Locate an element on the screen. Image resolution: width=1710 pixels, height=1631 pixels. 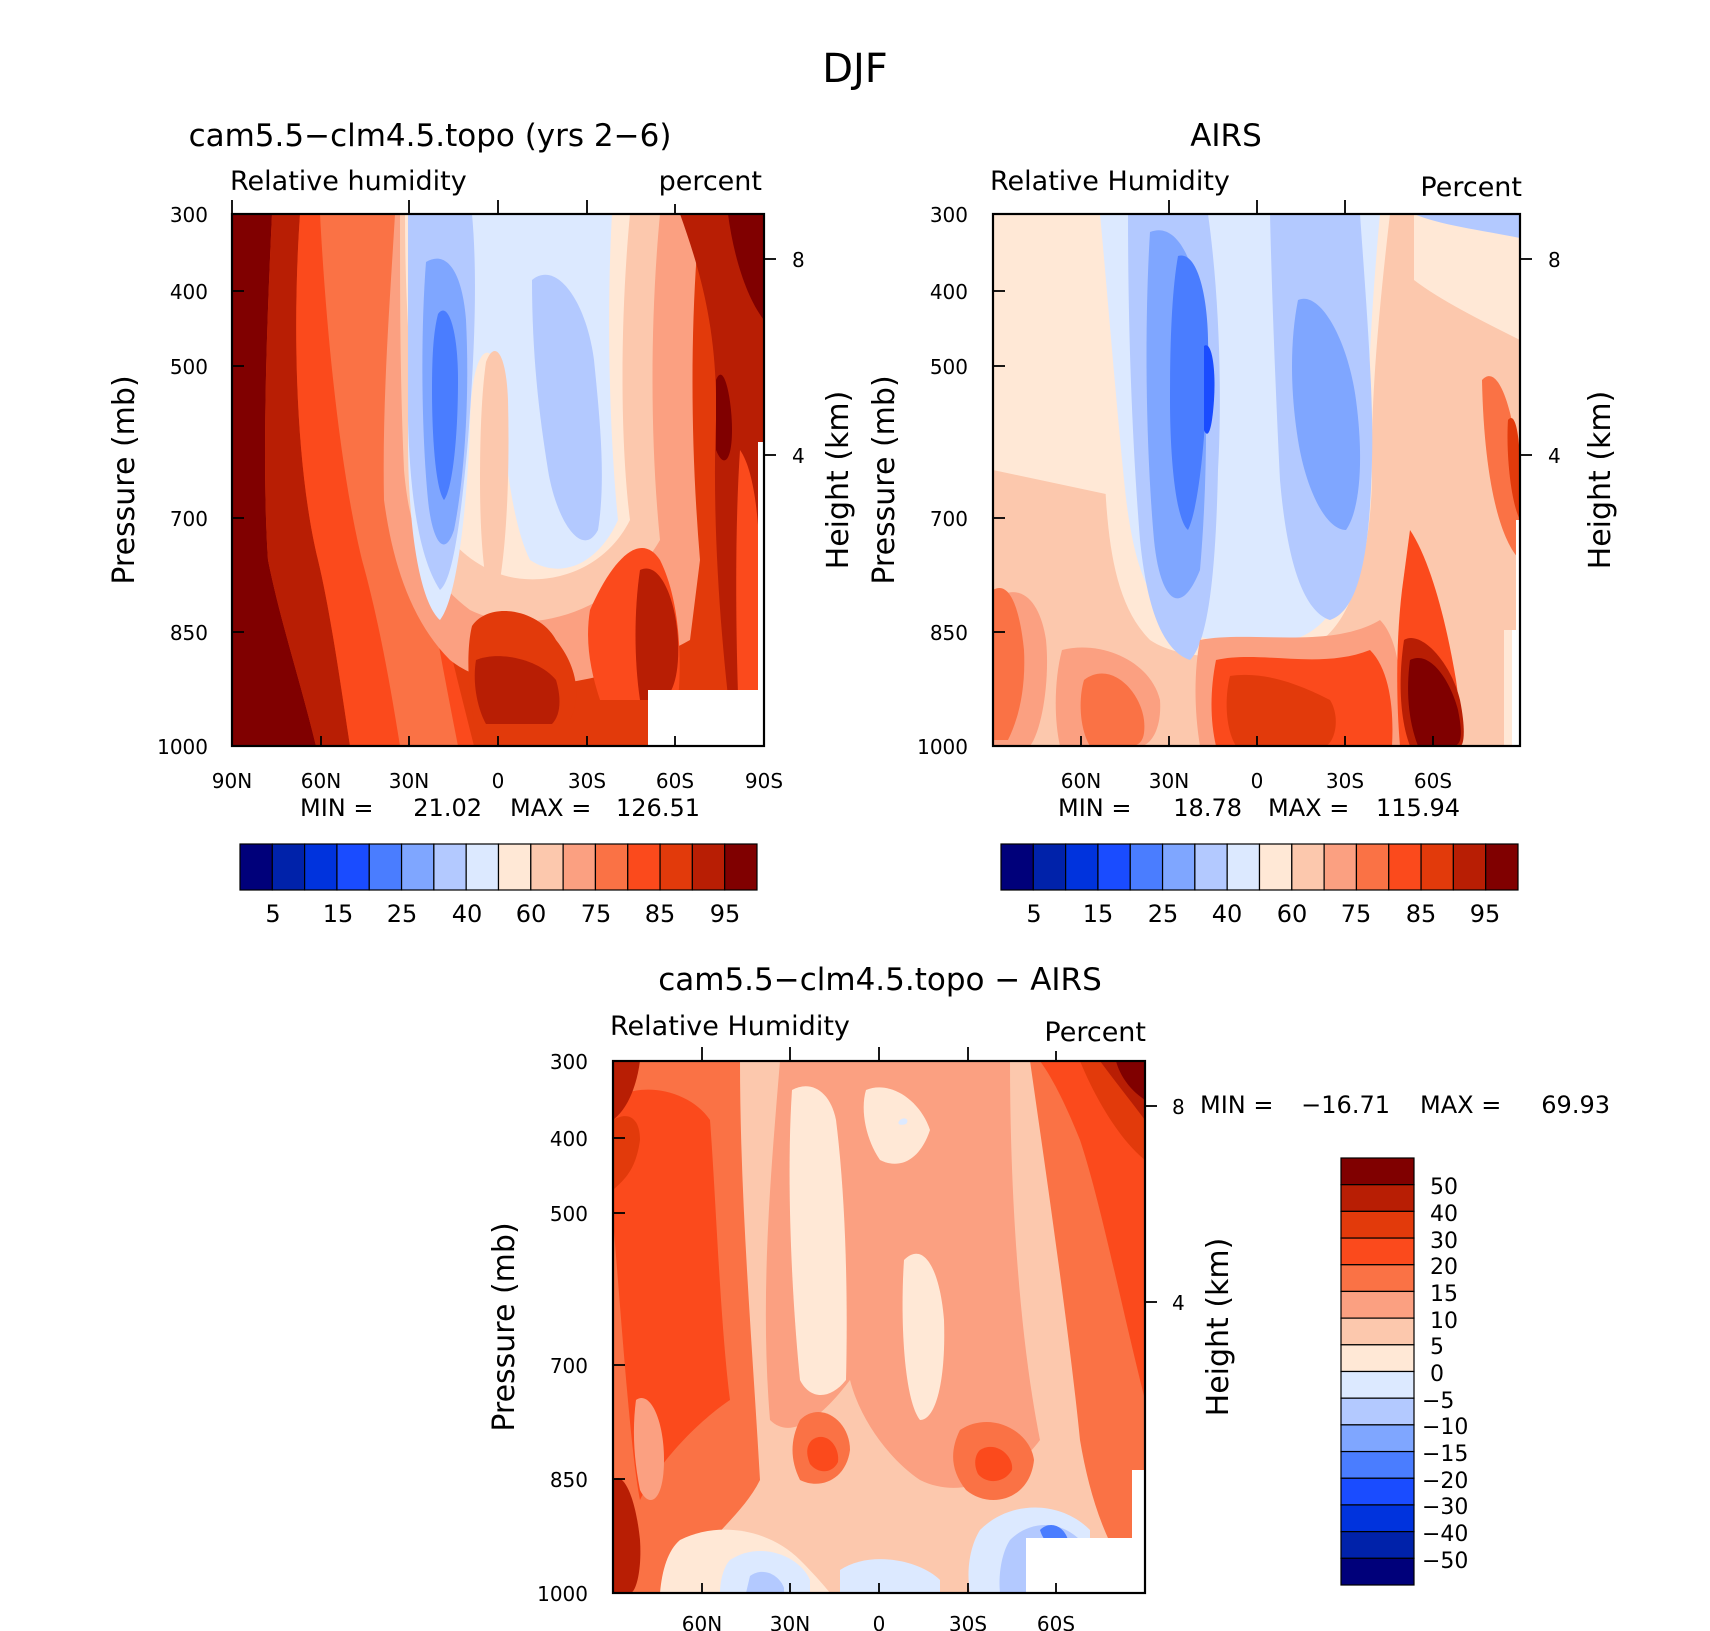
y-ticks is located at coordinates (504, 423).